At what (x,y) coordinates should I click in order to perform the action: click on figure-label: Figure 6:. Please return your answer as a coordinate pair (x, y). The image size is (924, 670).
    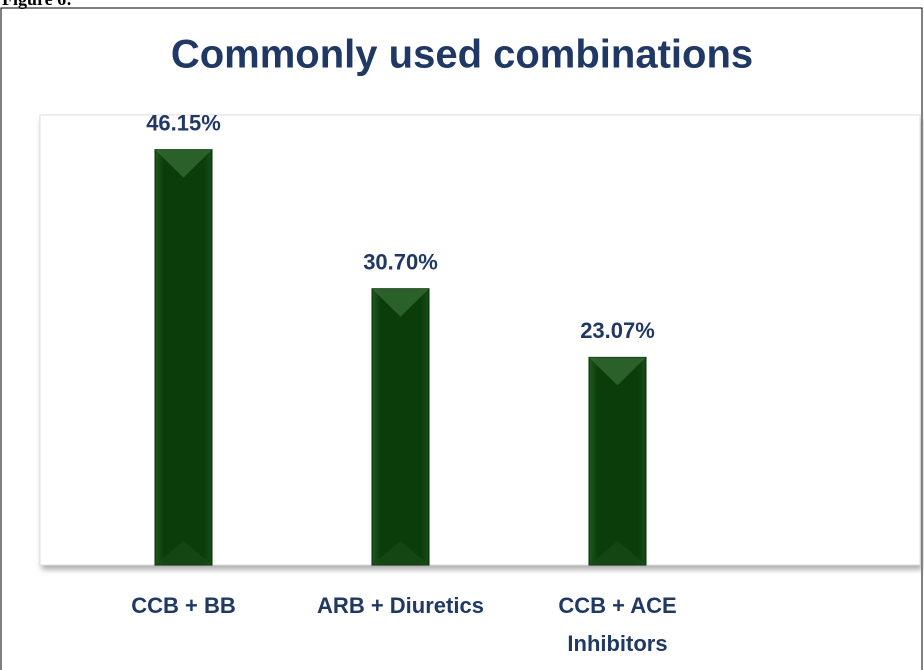
    Looking at the image, I should click on (37, 5).